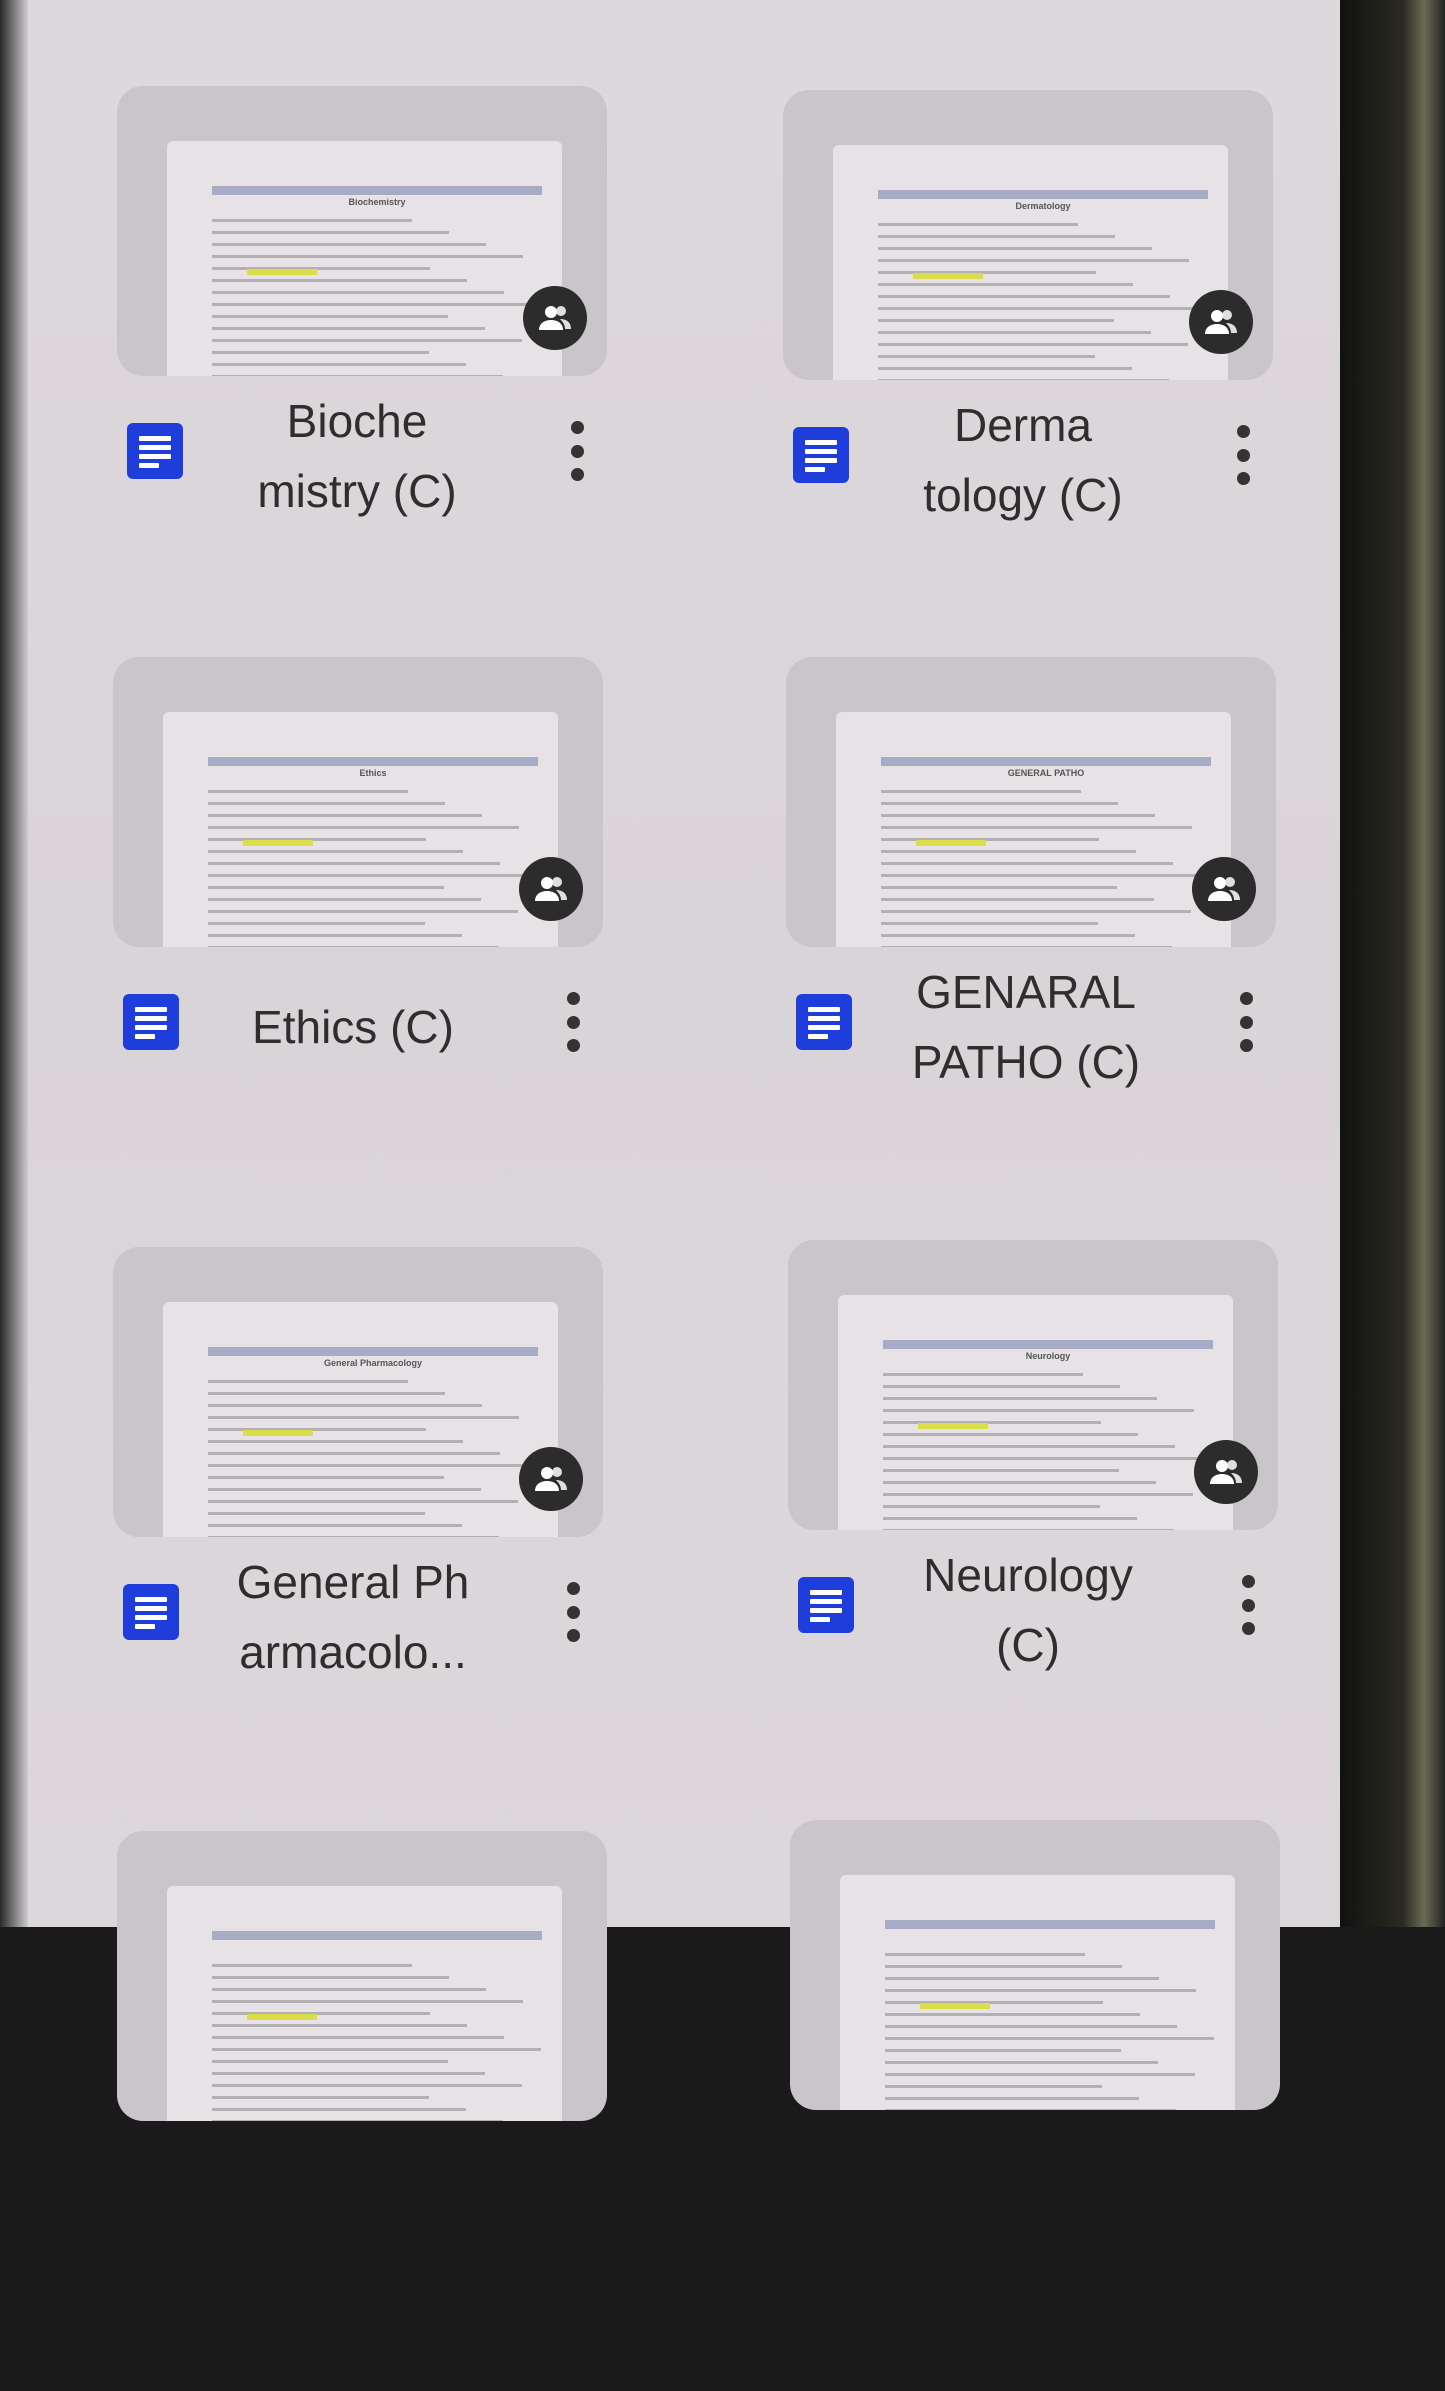  I want to click on document-preview: Dermatology, so click(1030, 262).